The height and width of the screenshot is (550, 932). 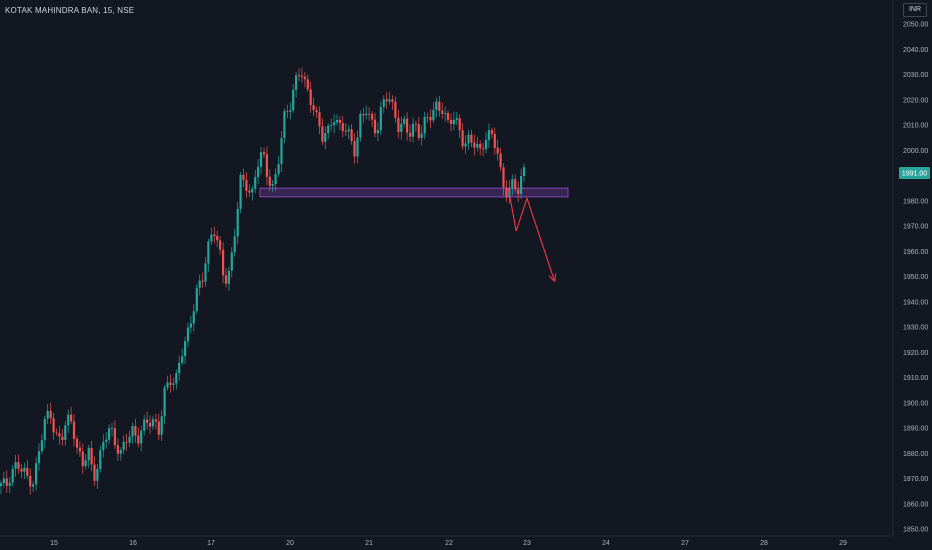 What do you see at coordinates (915, 454) in the screenshot?
I see `y-tick-label: 1880.00` at bounding box center [915, 454].